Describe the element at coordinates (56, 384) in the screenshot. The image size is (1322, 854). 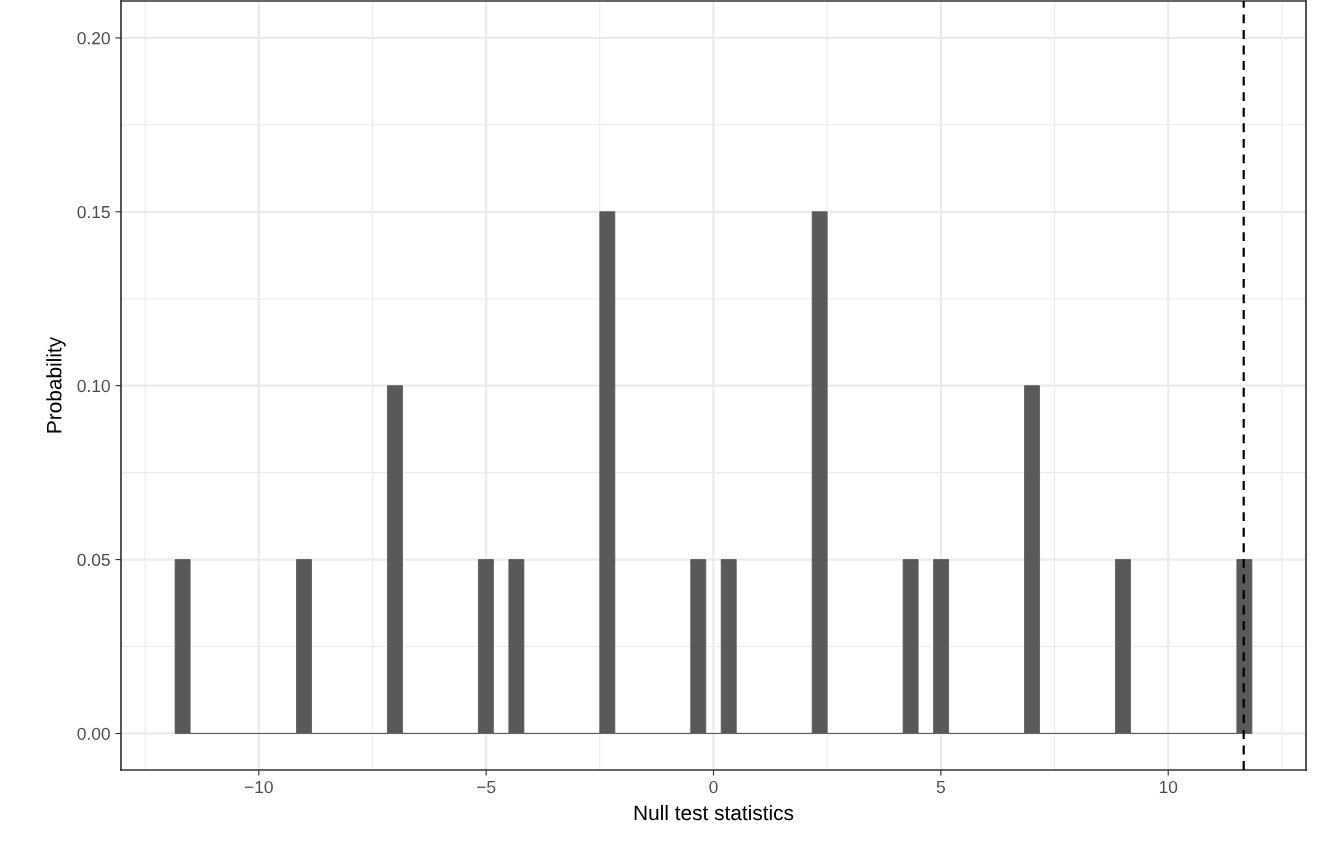
I see `y-axis-title: Probability` at that location.